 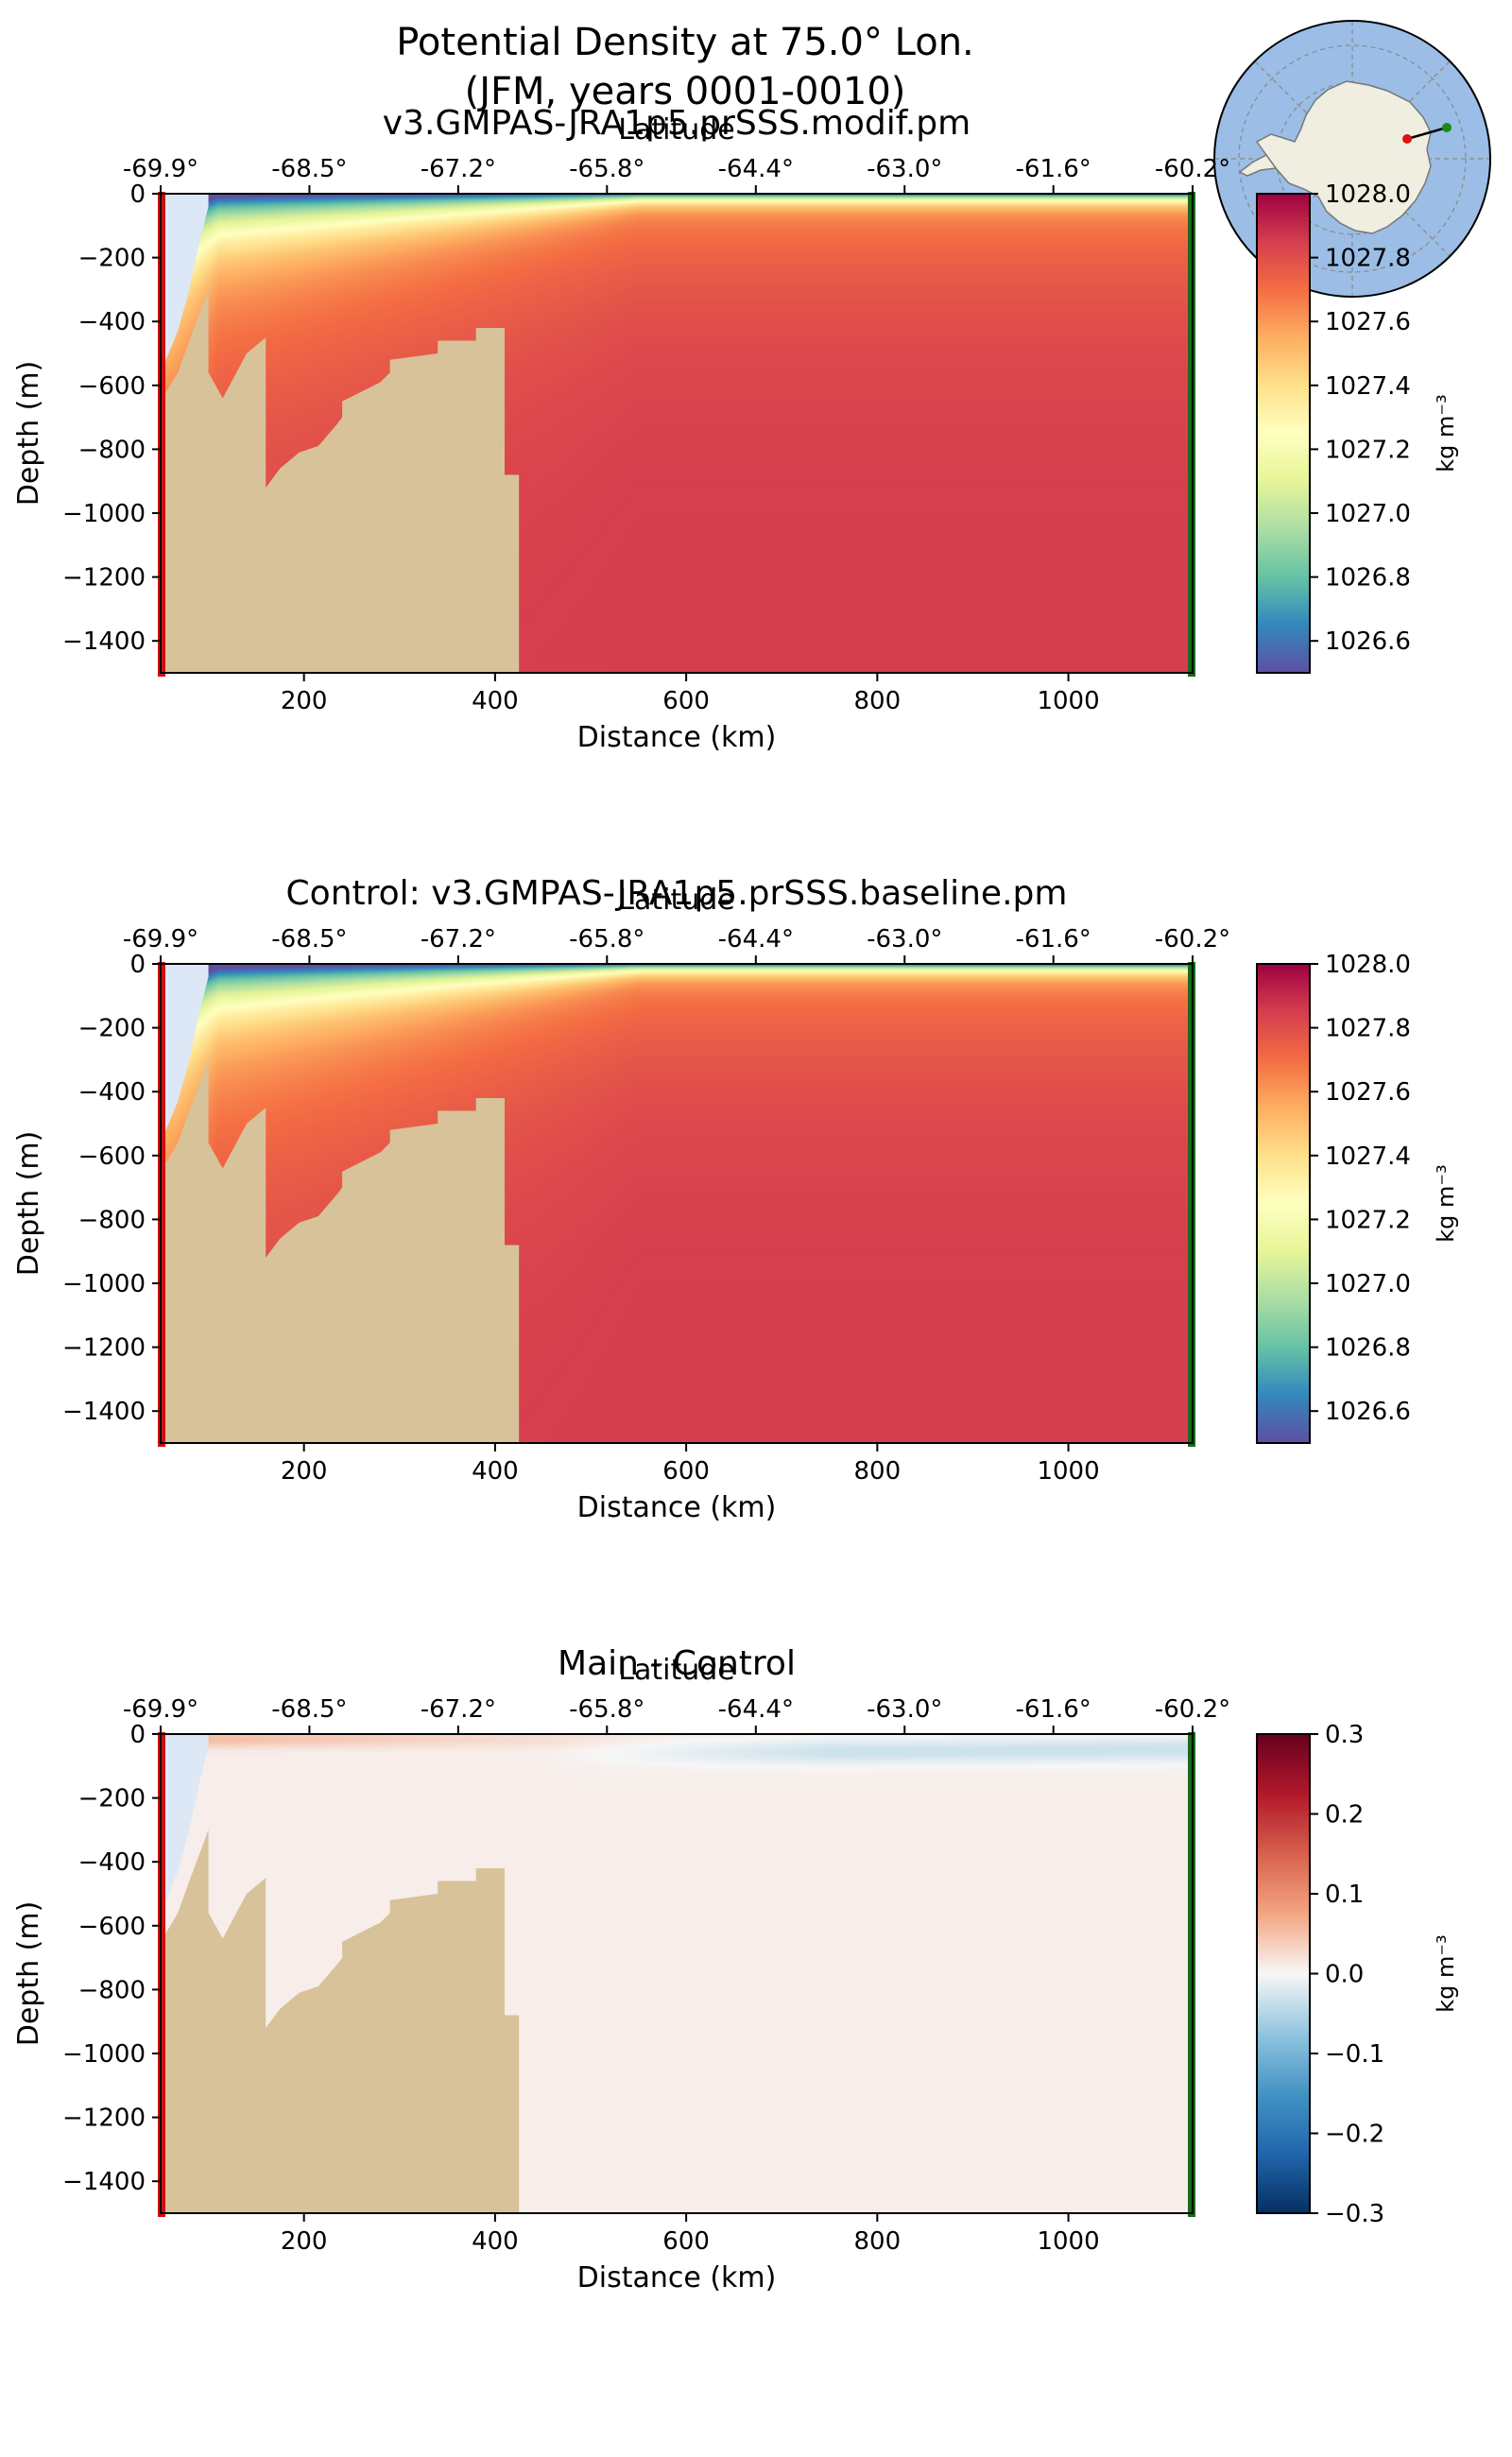 What do you see at coordinates (1368, 322) in the screenshot?
I see `colorbar-tick-label: 1027.6` at bounding box center [1368, 322].